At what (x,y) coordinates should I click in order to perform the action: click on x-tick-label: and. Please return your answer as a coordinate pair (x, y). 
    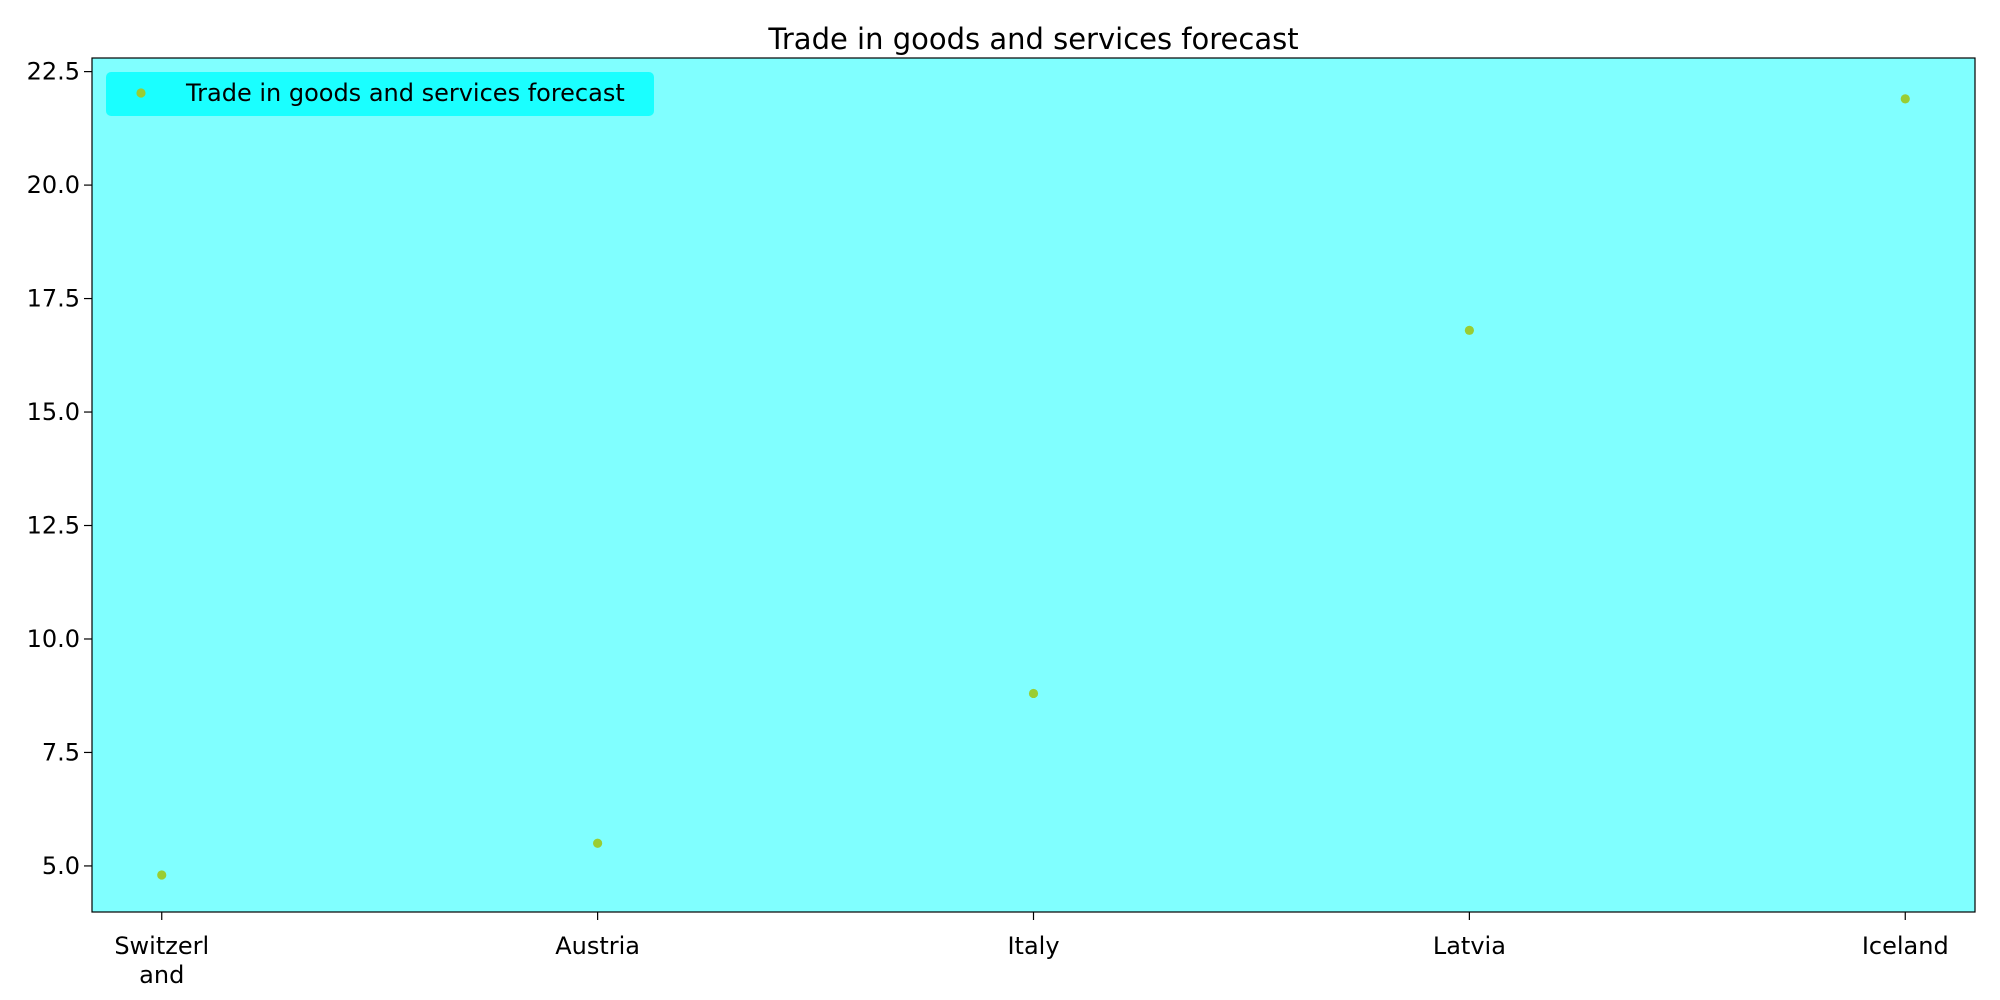
    Looking at the image, I should click on (161, 975).